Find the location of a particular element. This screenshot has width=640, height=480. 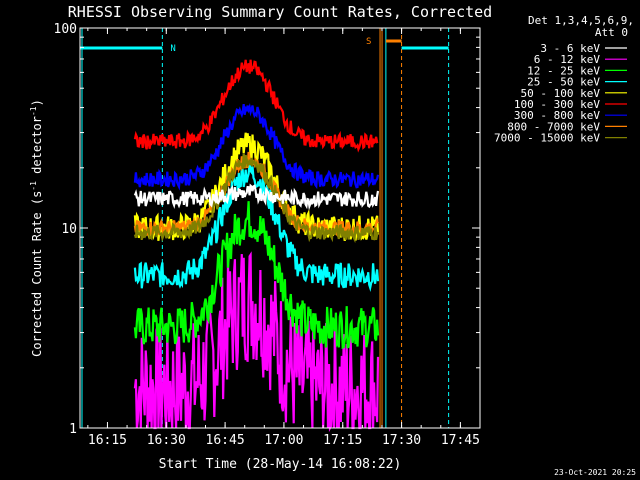

y-axis-label: Corrected Count Rate (s-1 detector-1) is located at coordinates (36, 228).